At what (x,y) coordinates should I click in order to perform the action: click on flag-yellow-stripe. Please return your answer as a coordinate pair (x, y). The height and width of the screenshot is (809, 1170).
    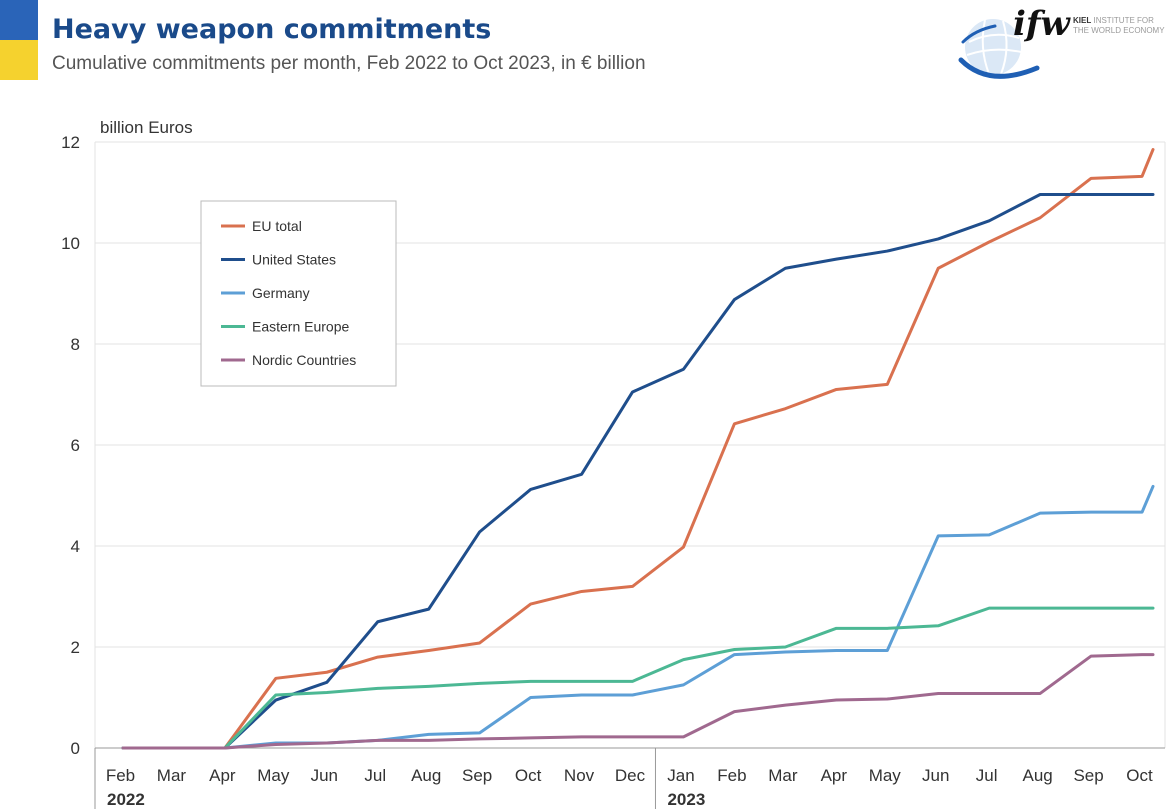
    Looking at the image, I should click on (19, 60).